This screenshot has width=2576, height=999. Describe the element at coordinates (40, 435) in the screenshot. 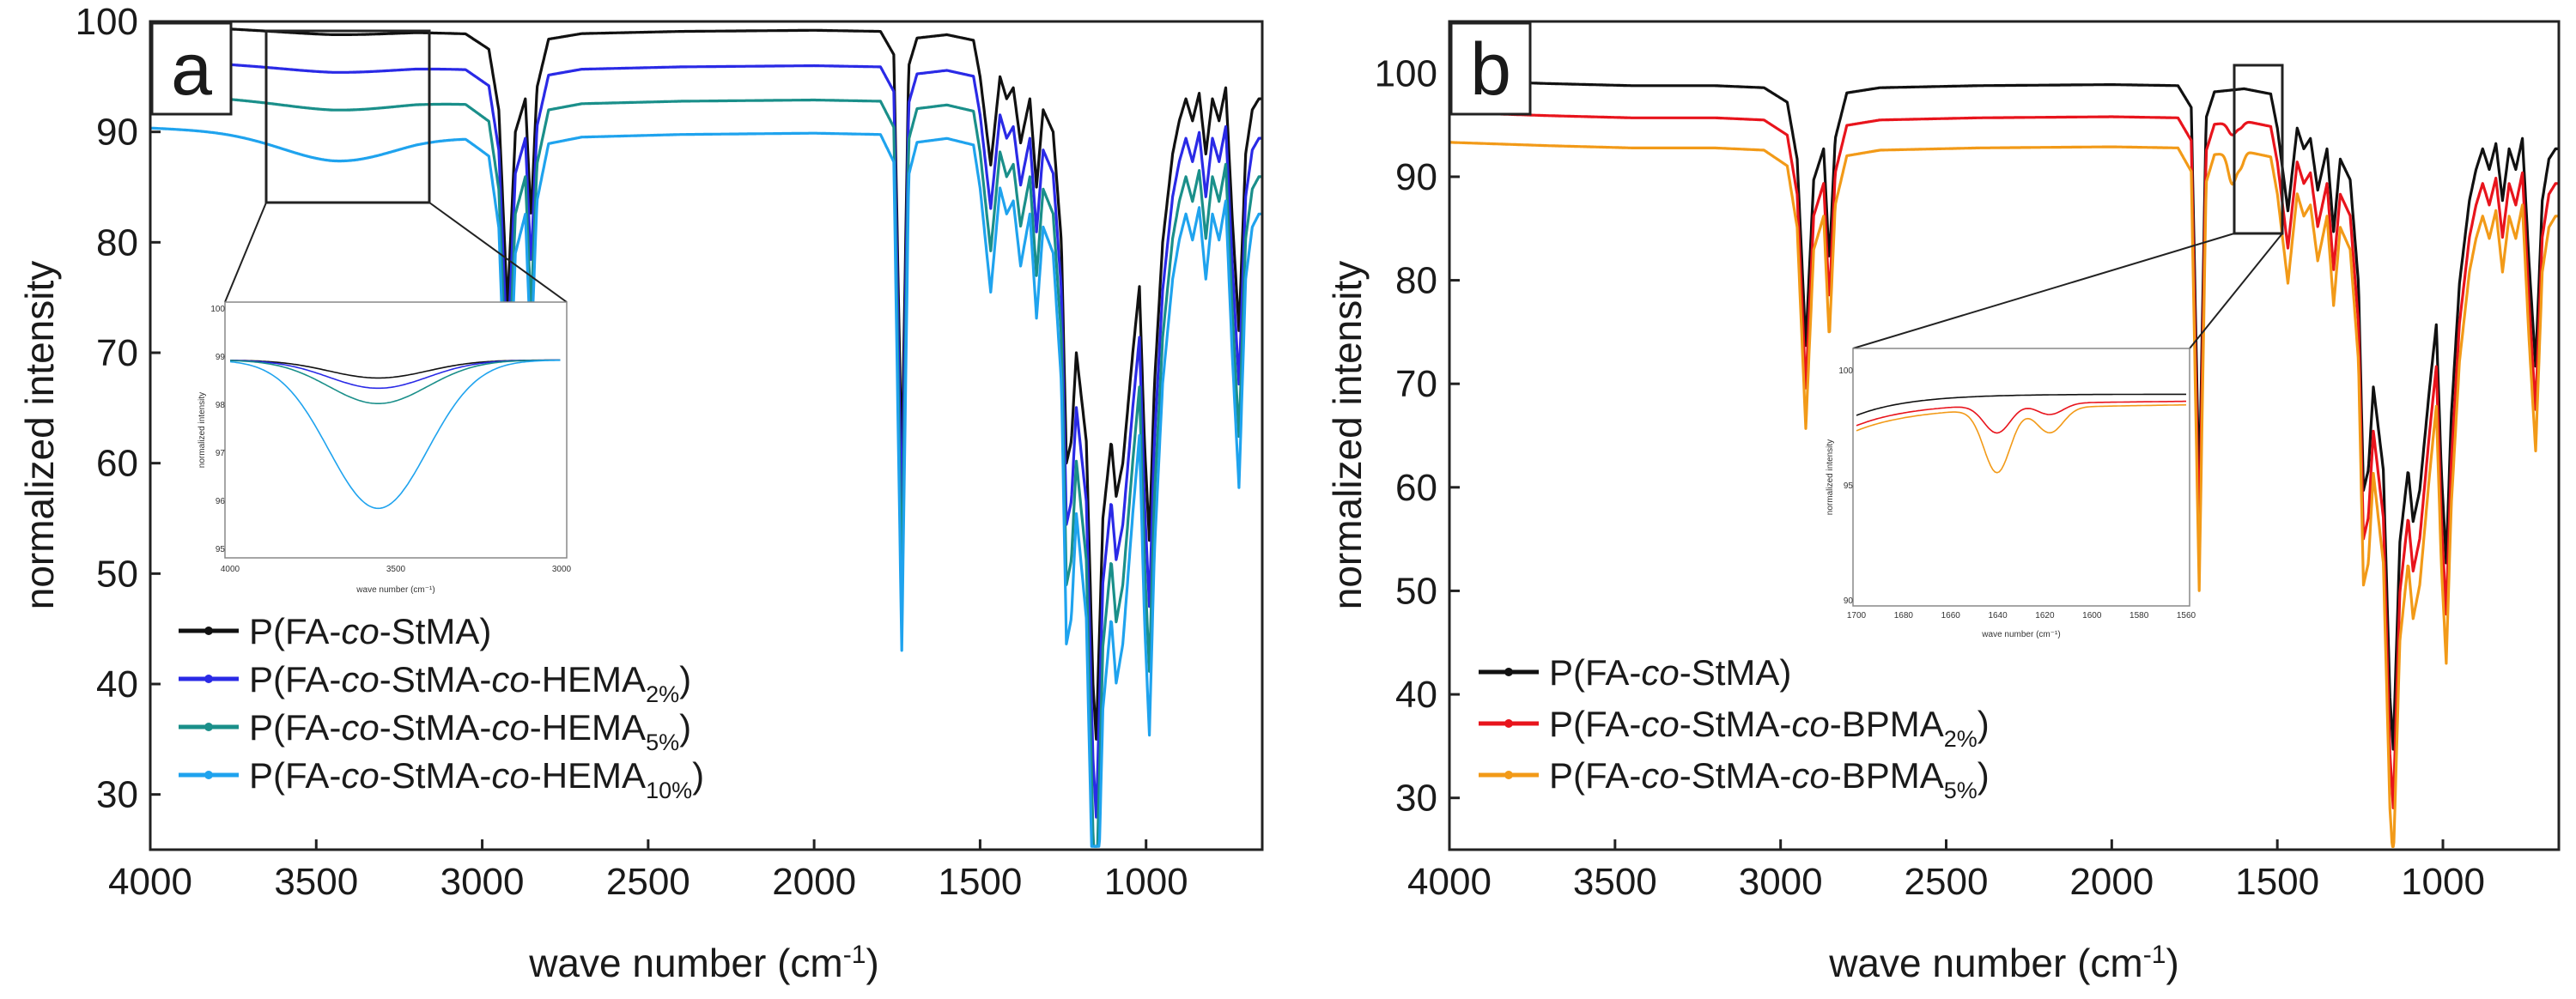

I see `panel-a-ylabel: normalized intensity` at that location.